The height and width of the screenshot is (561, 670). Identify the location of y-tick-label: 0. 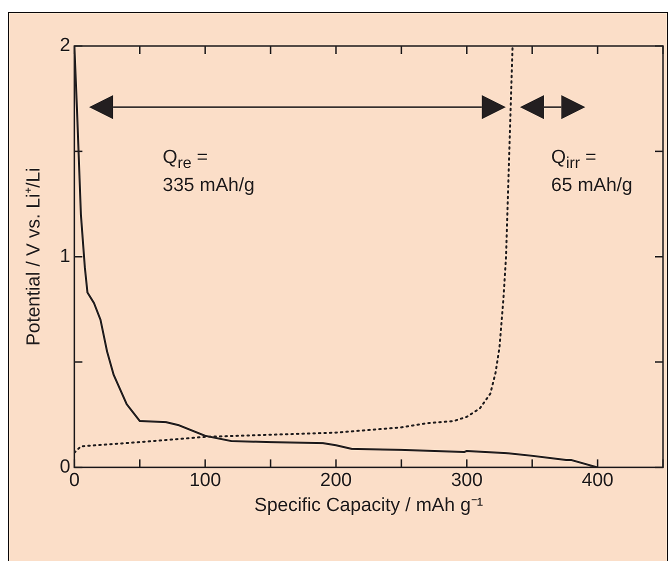
(65, 467).